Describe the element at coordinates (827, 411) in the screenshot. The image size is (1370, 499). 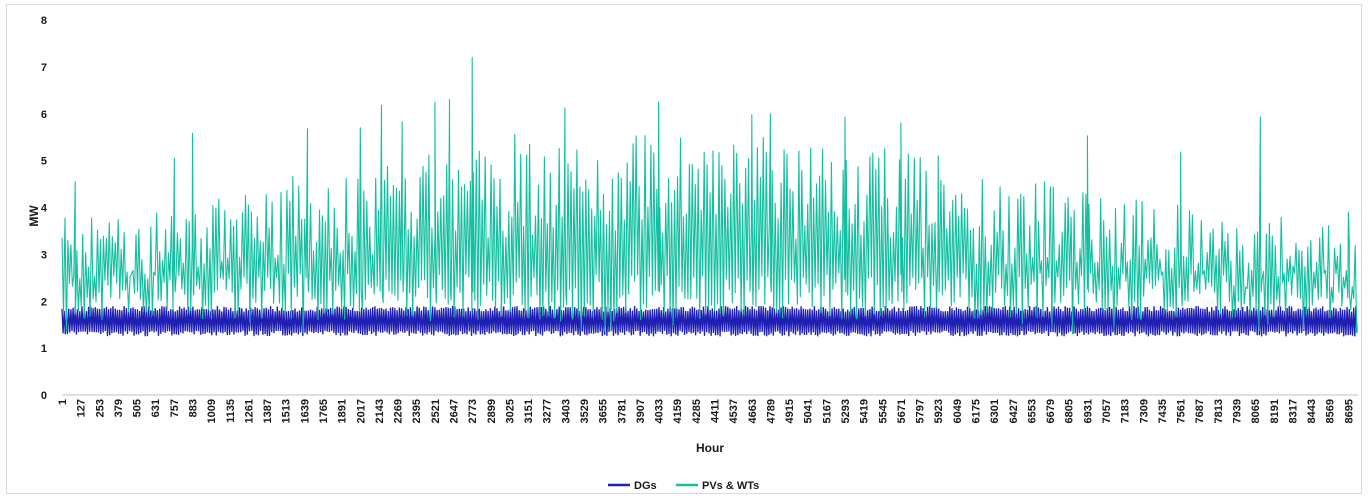
I see `x-tick-label: 5167` at that location.